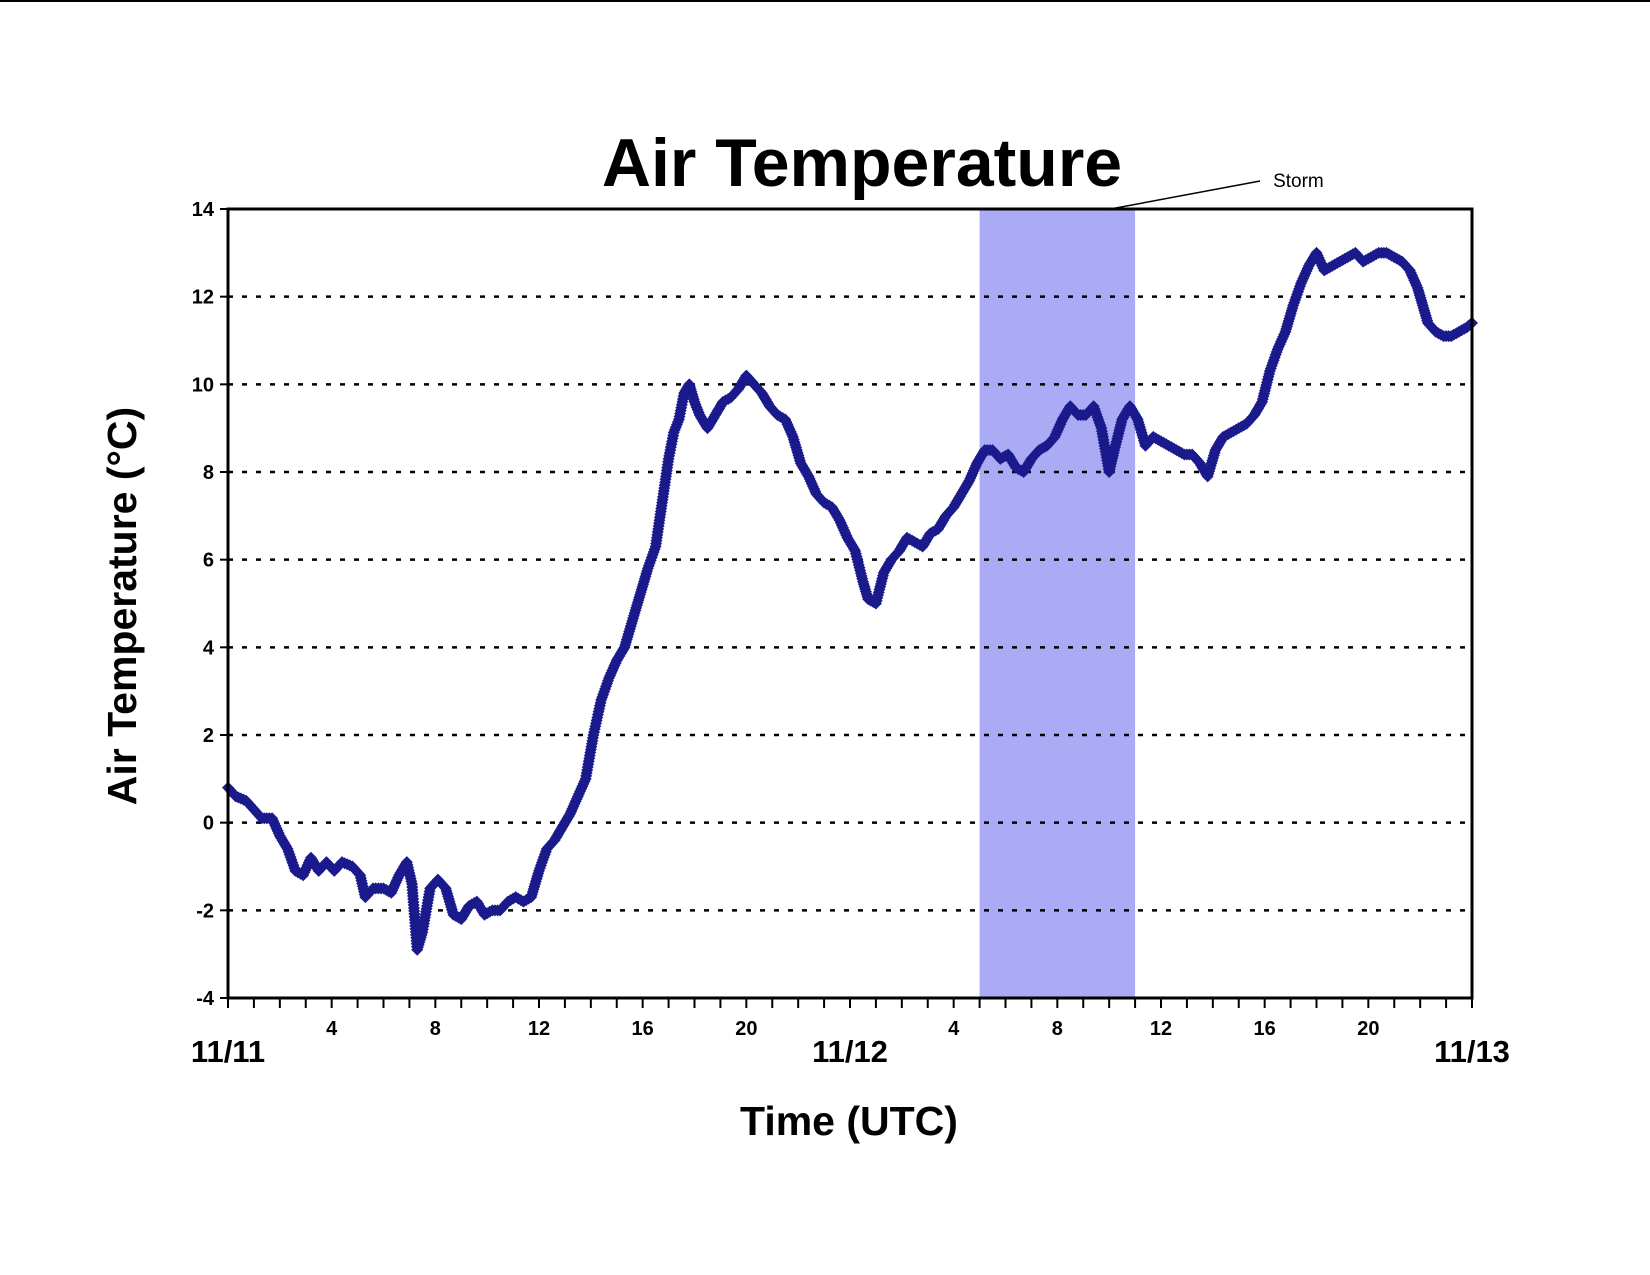 The image size is (1650, 1275). What do you see at coordinates (208, 473) in the screenshot?
I see `y-tick-label: 8` at bounding box center [208, 473].